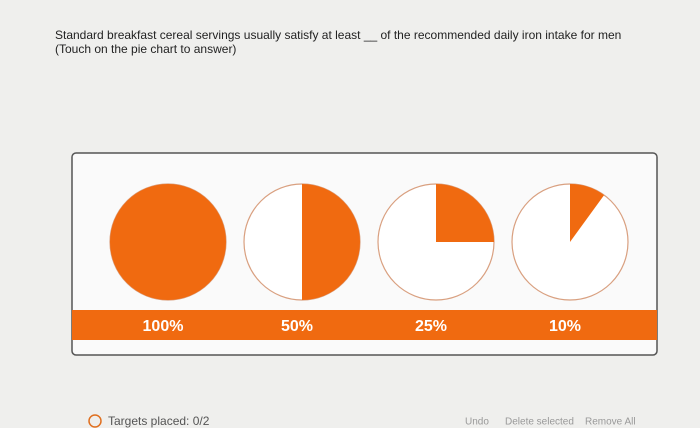 Image resolution: width=700 pixels, height=428 pixels. What do you see at coordinates (565, 326) in the screenshot?
I see `option-label: 10%` at bounding box center [565, 326].